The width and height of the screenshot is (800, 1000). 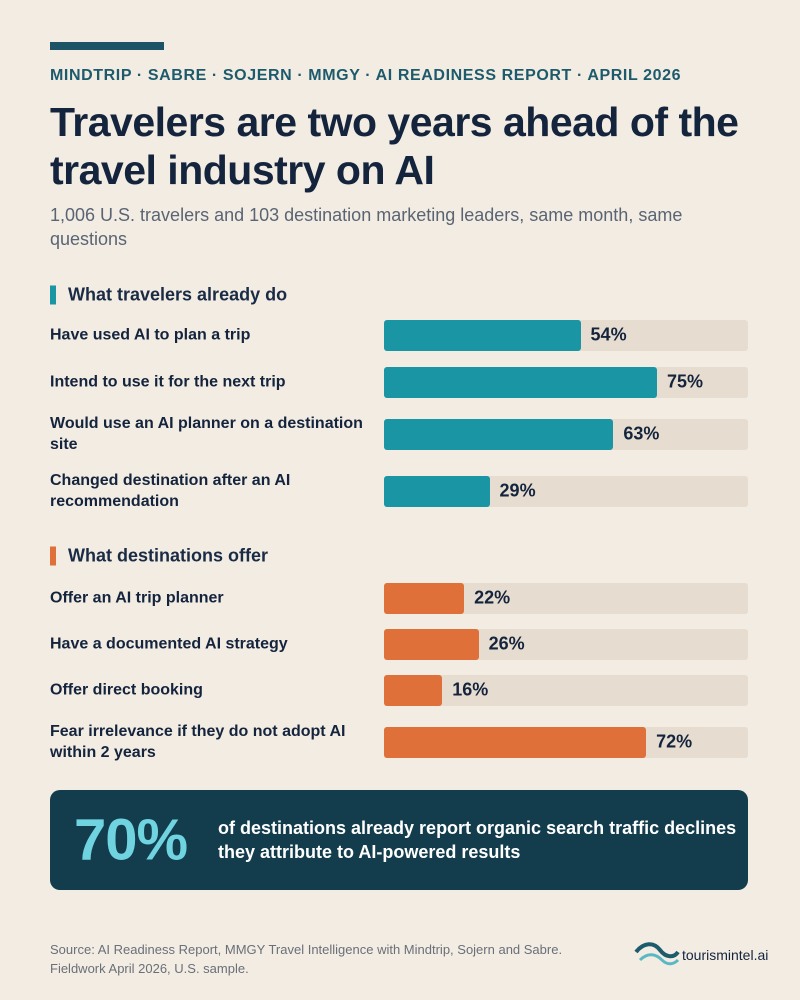 I want to click on category-label: Intend to use it for the next trip, so click(x=168, y=382).